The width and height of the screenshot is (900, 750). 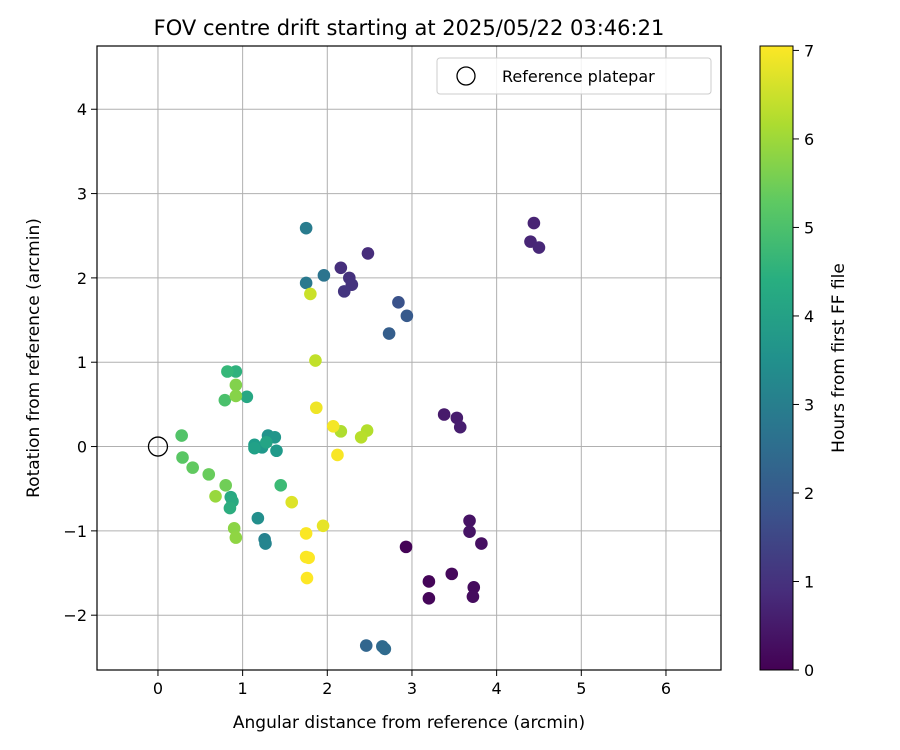 What do you see at coordinates (809, 404) in the screenshot?
I see `colorbar-tick-label: 3` at bounding box center [809, 404].